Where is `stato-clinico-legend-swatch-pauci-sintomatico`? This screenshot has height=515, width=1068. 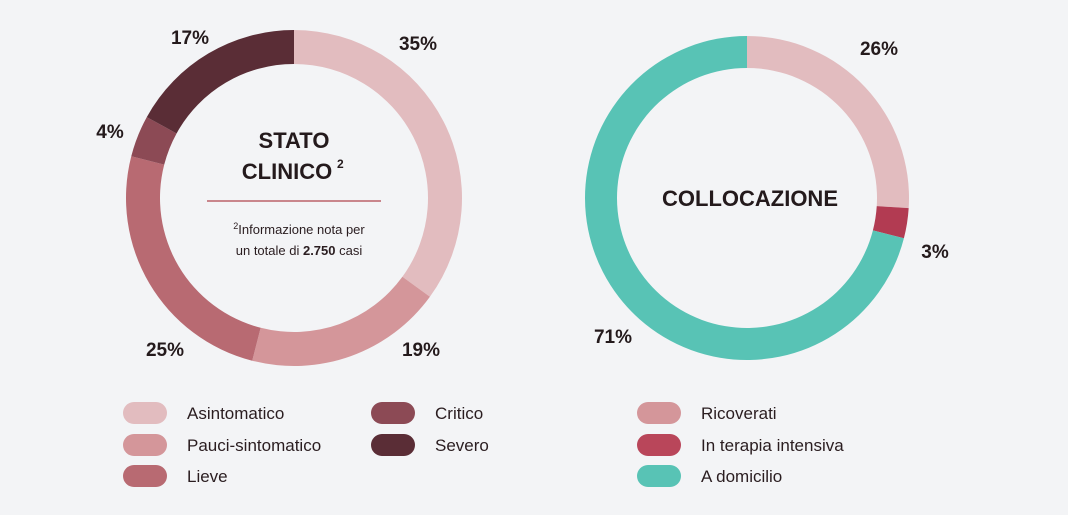
stato-clinico-legend-swatch-pauci-sintomatico is located at coordinates (145, 445).